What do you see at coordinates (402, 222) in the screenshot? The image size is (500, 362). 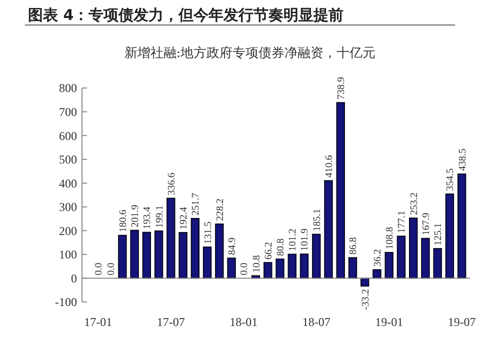 I see `data-label: 177.1` at bounding box center [402, 222].